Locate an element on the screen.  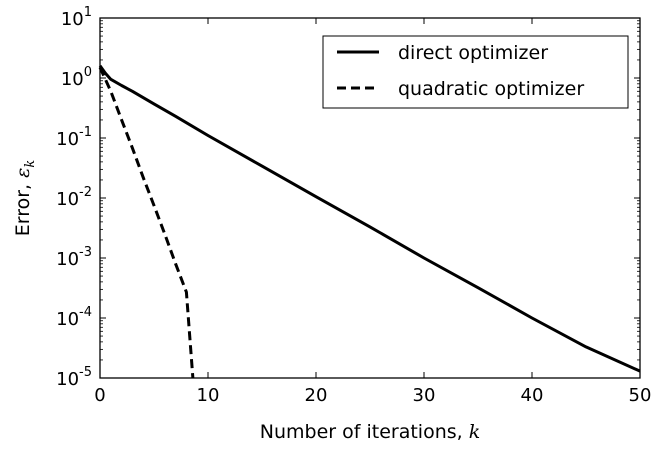
y-axis-label-sub: k is located at coordinates (30, 164).